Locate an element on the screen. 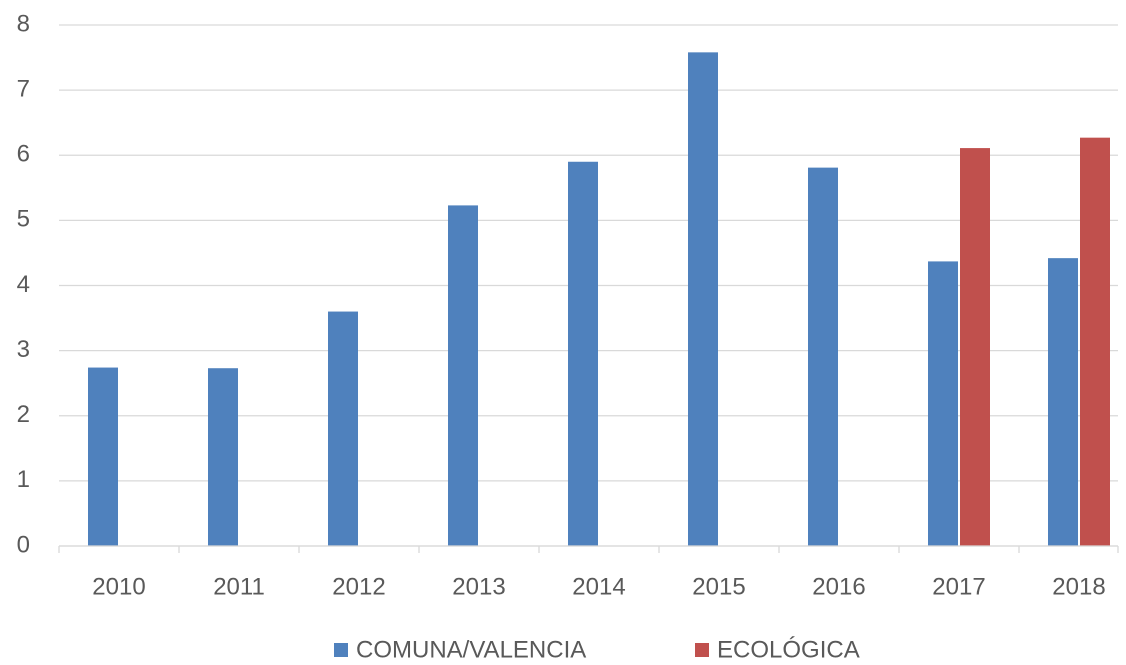 The width and height of the screenshot is (1126, 665). x-tick-label: 2014 is located at coordinates (598, 586).